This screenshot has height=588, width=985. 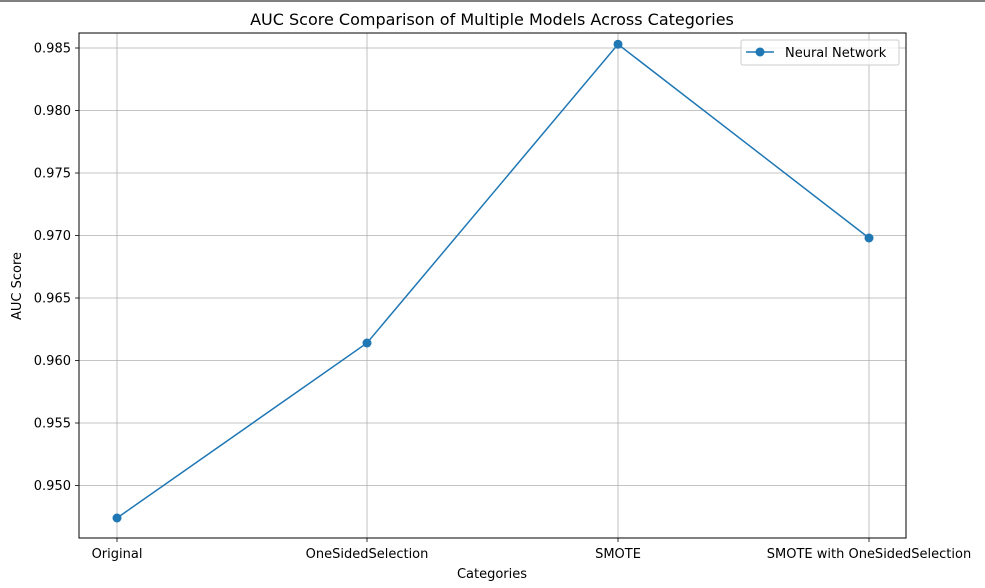 I want to click on y-tick-label: 0.980, so click(x=52, y=111).